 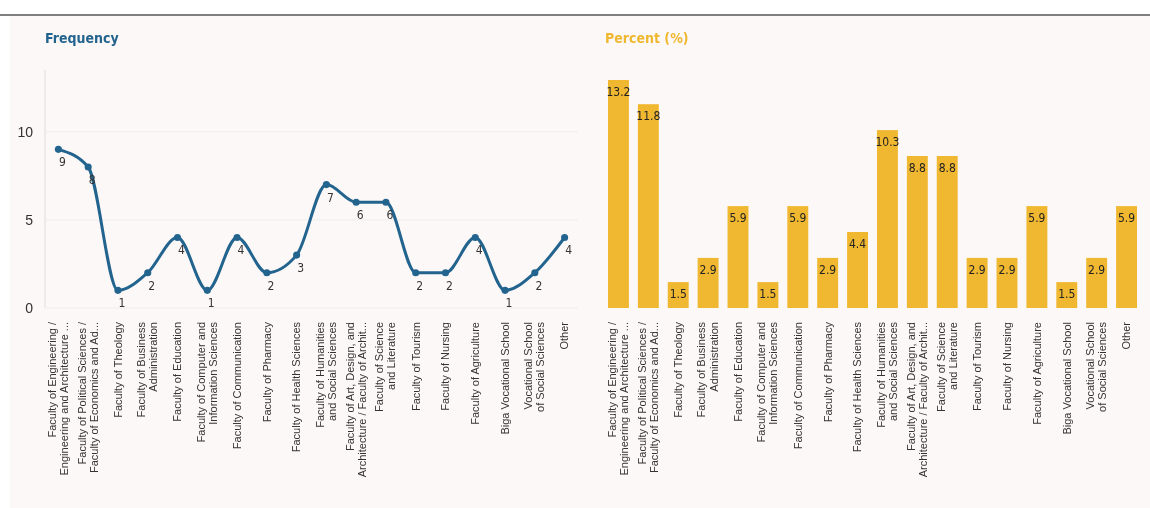 I want to click on x-tick-label: Faculty of Communication, so click(x=797, y=386).